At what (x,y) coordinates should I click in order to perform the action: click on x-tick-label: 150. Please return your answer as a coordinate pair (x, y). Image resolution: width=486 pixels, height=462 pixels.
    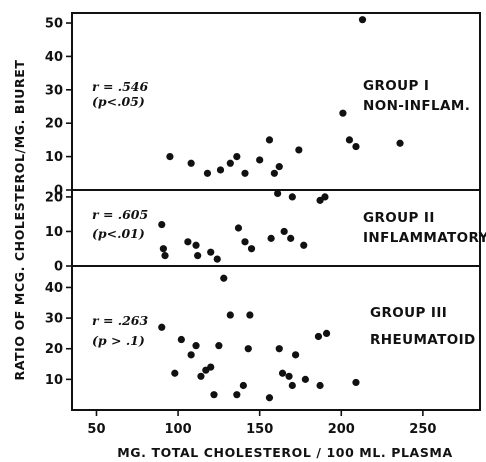
    Looking at the image, I should click on (259, 429).